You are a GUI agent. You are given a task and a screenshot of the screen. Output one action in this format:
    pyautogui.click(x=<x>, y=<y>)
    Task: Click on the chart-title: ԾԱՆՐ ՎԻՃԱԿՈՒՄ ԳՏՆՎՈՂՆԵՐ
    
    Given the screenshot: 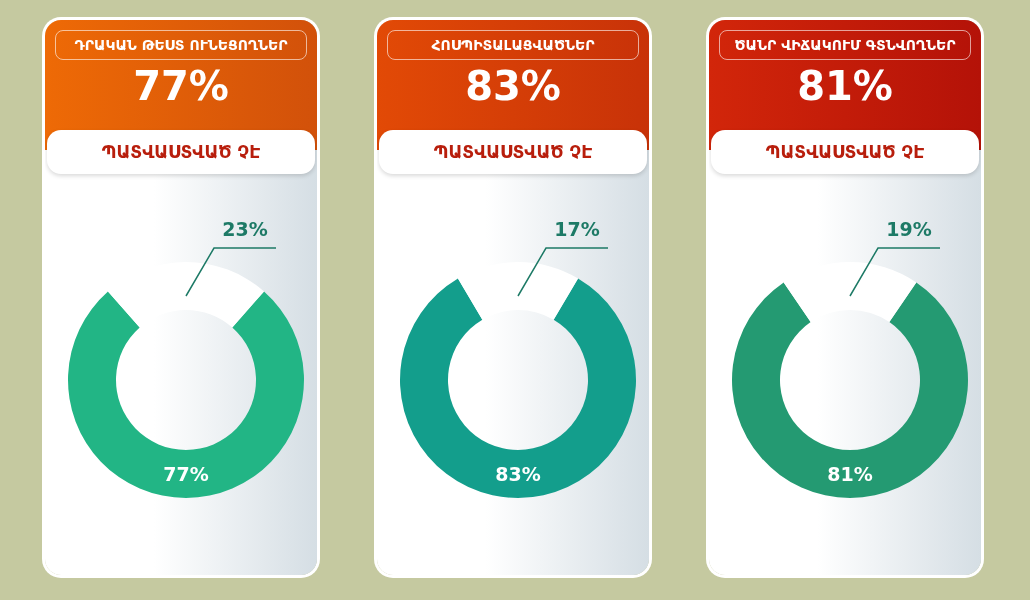 What is the action you would take?
    pyautogui.click(x=845, y=45)
    